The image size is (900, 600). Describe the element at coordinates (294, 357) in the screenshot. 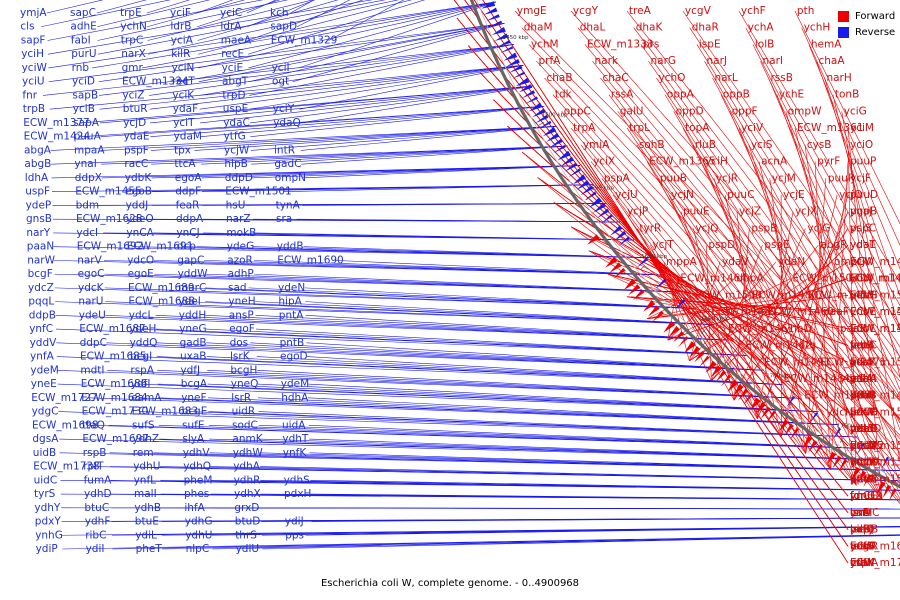

I see `gene-label-reverse: egoD` at that location.